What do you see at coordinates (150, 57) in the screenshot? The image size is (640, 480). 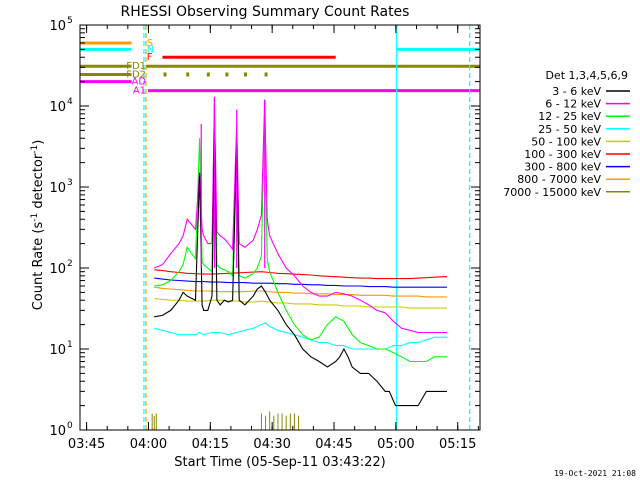 I see `flag-label-f: F` at bounding box center [150, 57].